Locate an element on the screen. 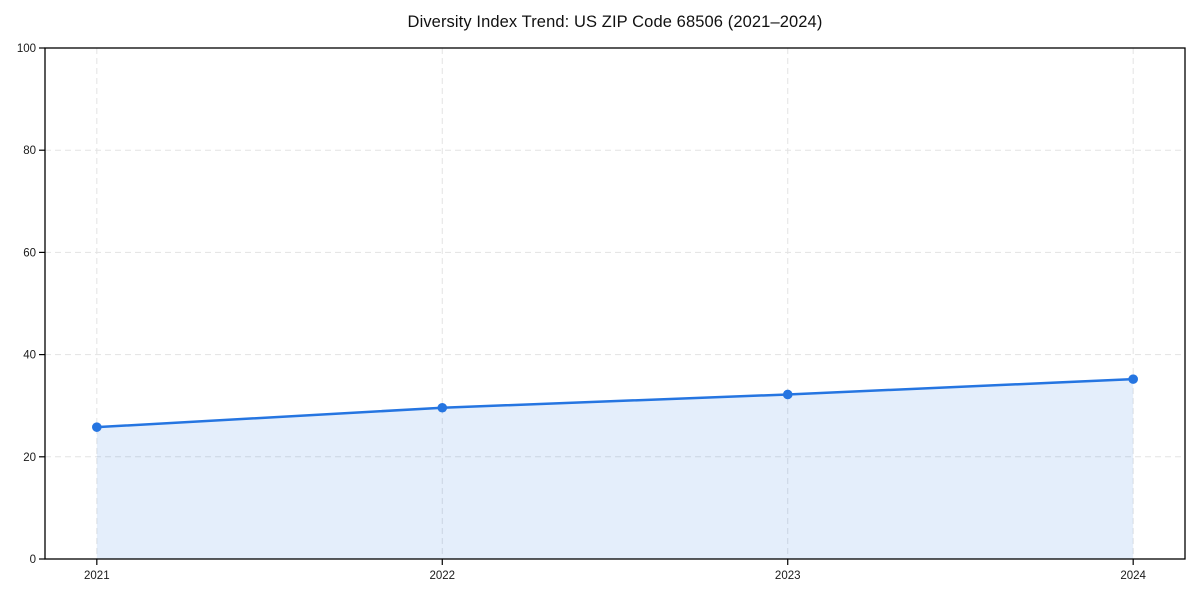  data-point-2021 is located at coordinates (97, 427).